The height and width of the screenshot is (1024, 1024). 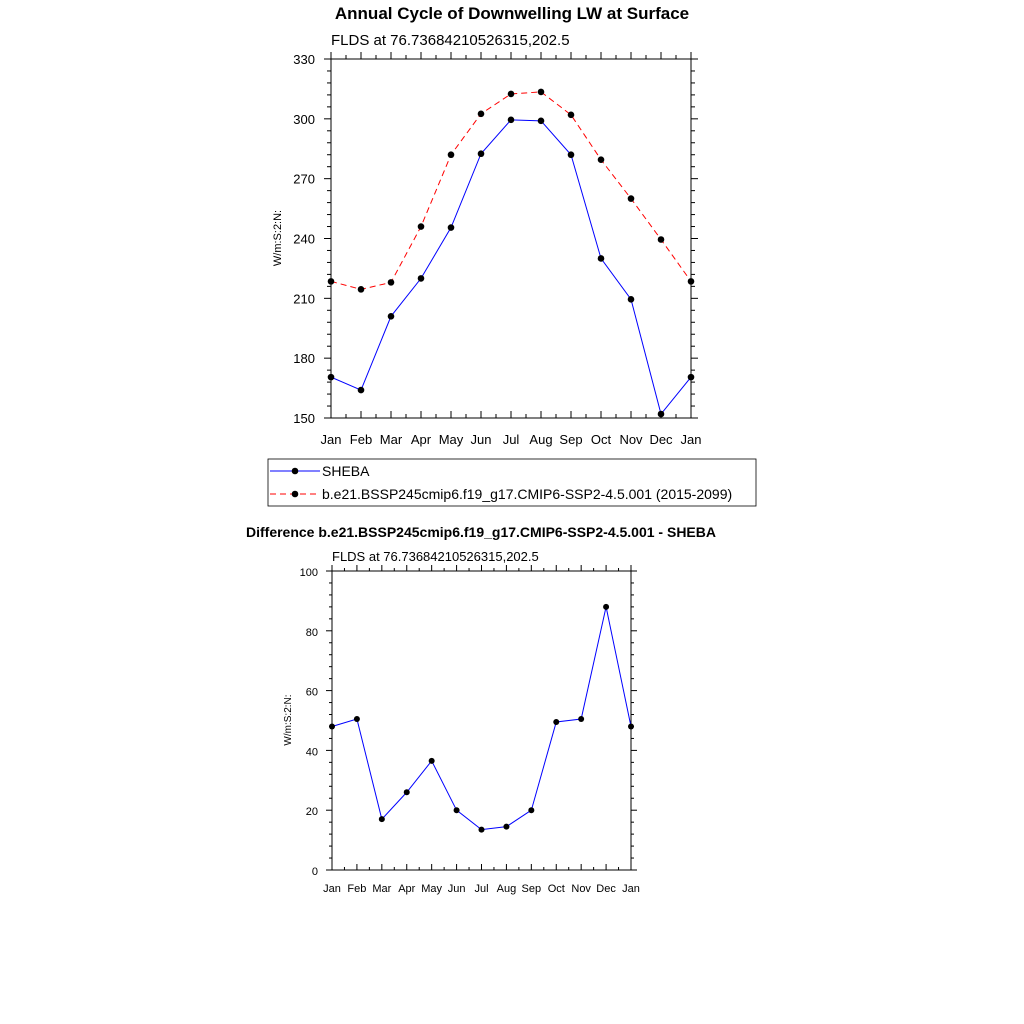 I want to click on y-tick-label: 80, so click(x=312, y=633).